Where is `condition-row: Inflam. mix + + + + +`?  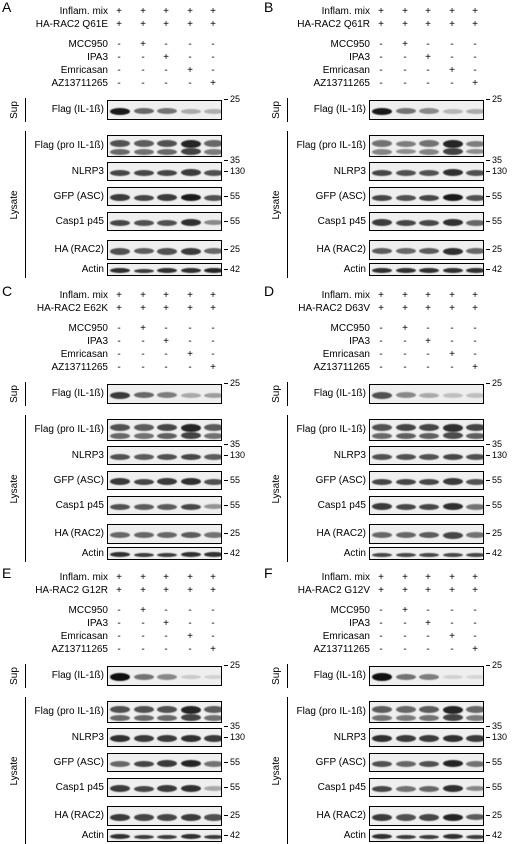 condition-row: Inflam. mix + + + + + is located at coordinates (129, 11).